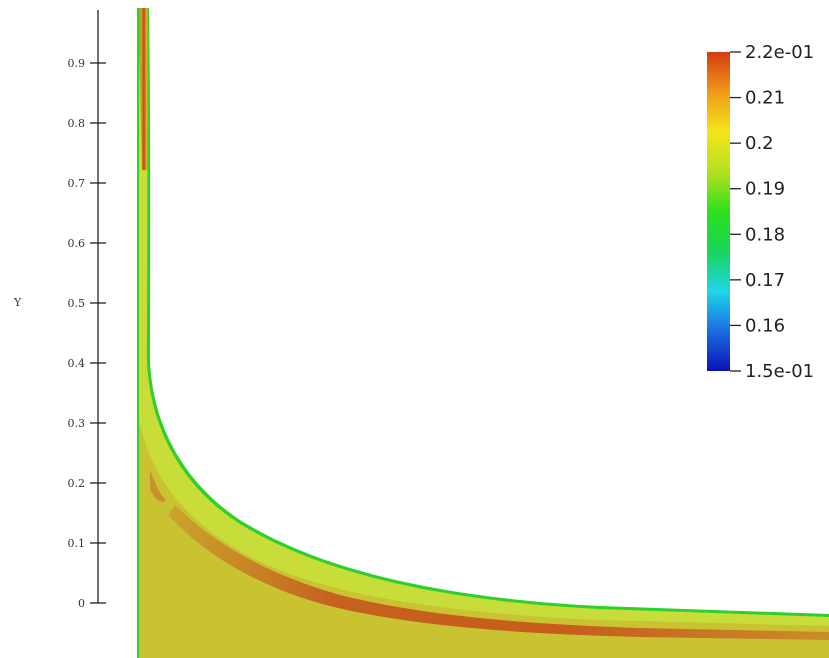 This screenshot has width=829, height=658. What do you see at coordinates (779, 371) in the screenshot?
I see `colorbar-tick-label: 1.5e-01` at bounding box center [779, 371].